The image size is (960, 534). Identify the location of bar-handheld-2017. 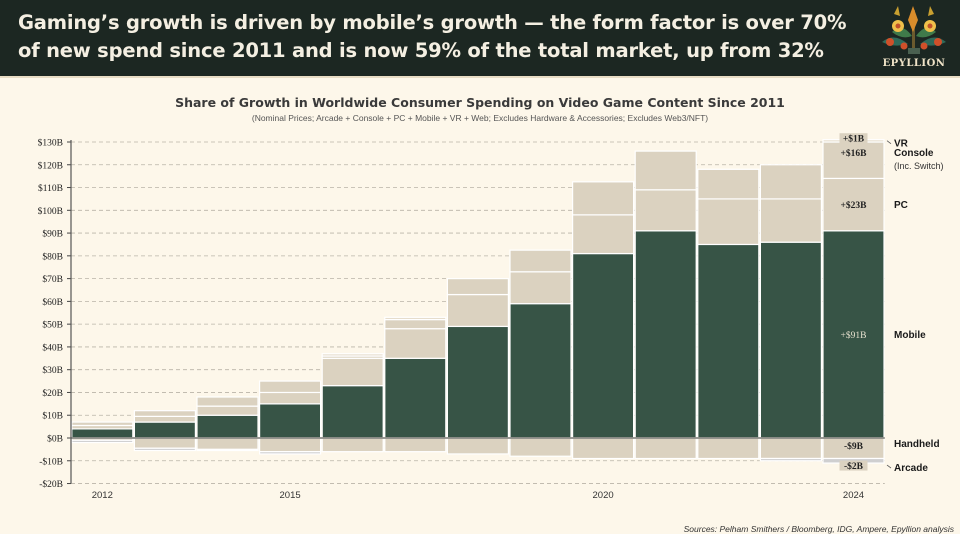
(415, 445).